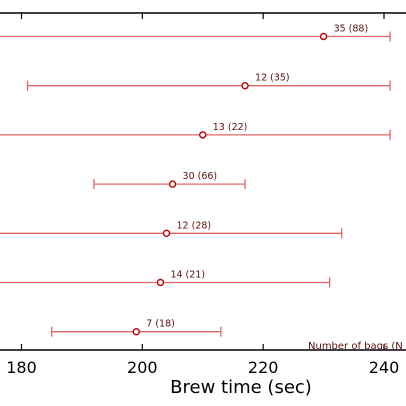  Describe the element at coordinates (351, 29) in the screenshot. I see `point-label: 35 (88)` at that location.